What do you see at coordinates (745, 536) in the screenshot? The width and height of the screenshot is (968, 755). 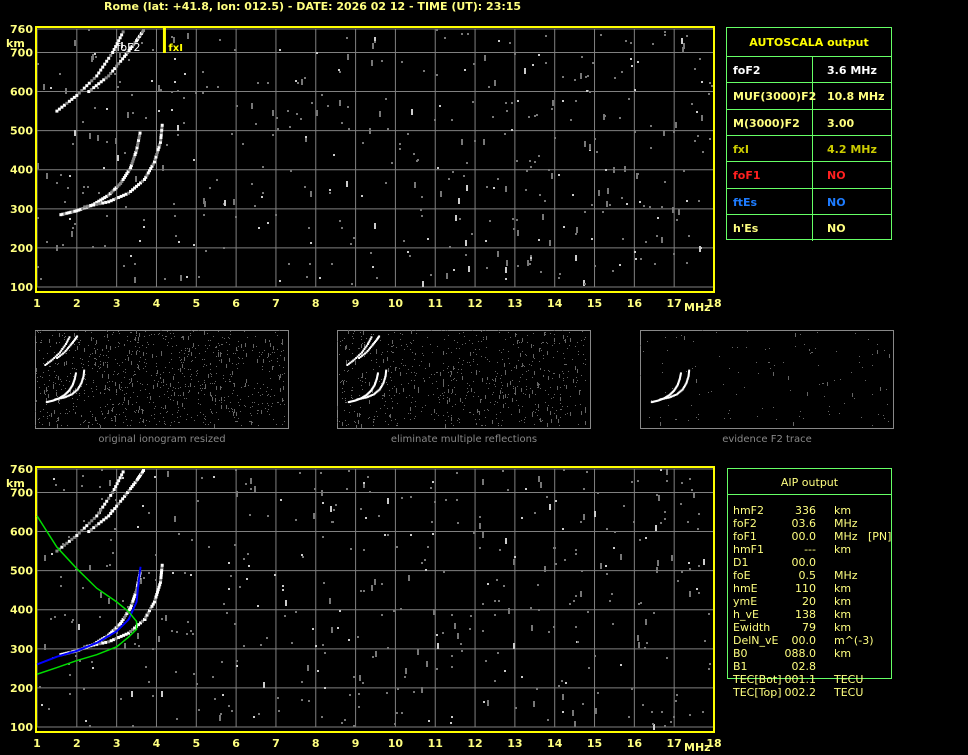 I see `aip-label: foF1` at bounding box center [745, 536].